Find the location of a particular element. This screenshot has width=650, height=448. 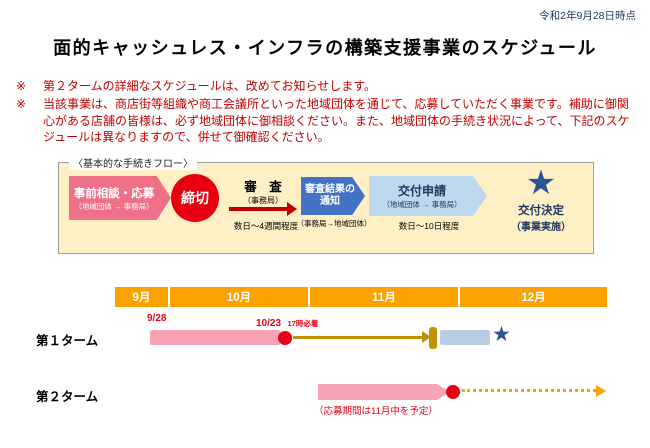

term1-review-arrow-head-icon is located at coordinates (426, 337).